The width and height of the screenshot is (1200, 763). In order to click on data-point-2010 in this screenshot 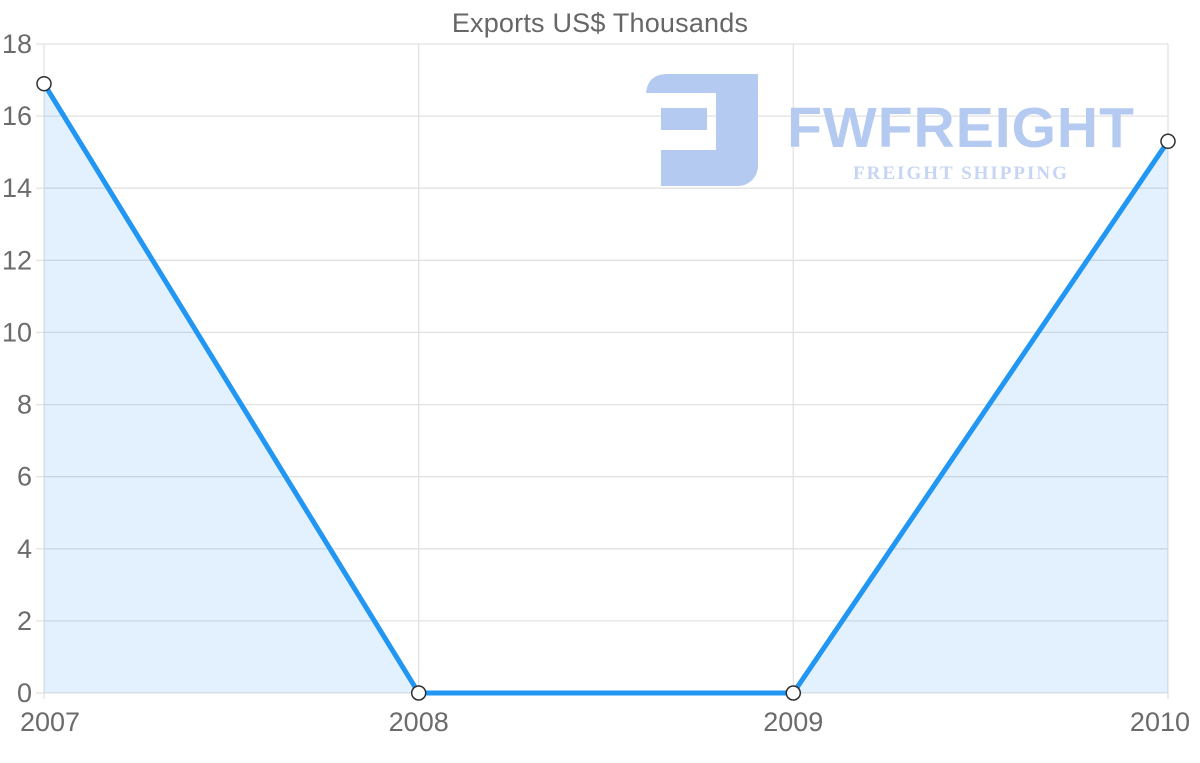, I will do `click(1168, 141)`.